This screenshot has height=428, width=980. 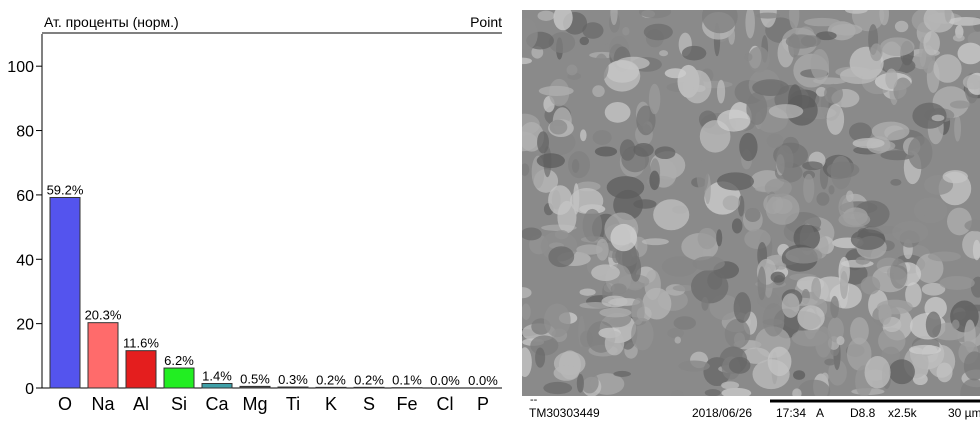 What do you see at coordinates (217, 375) in the screenshot?
I see `value-label: 1.4%` at bounding box center [217, 375].